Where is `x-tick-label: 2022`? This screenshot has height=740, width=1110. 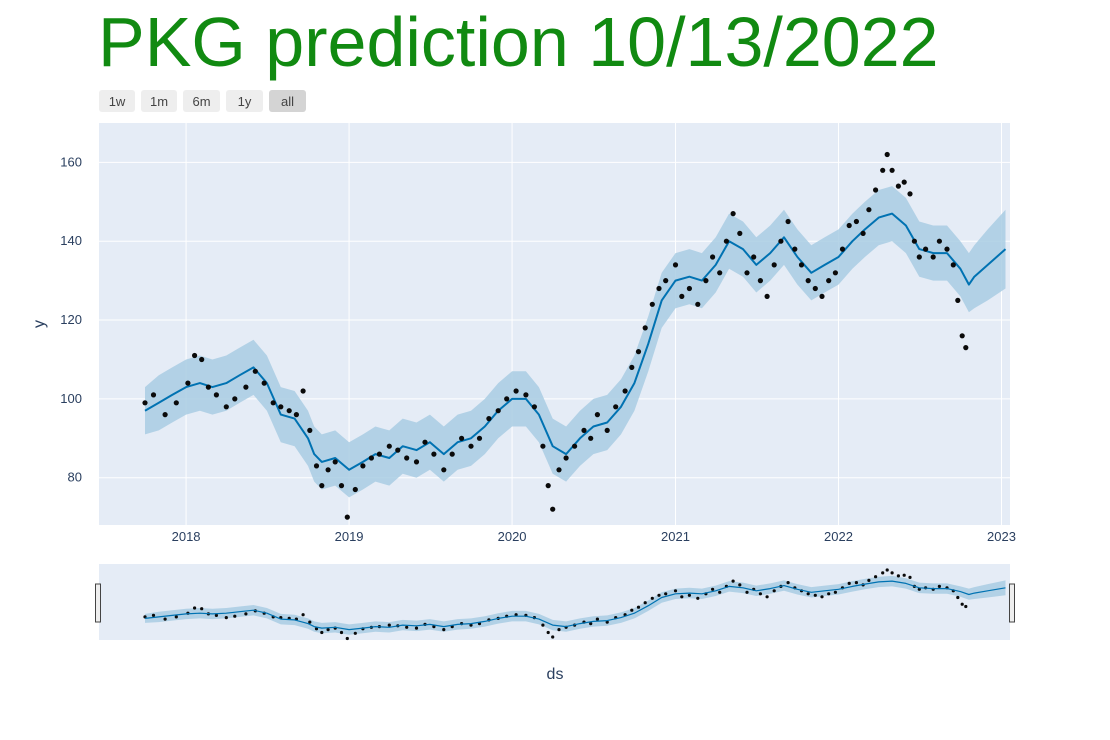 x-tick-label: 2022 is located at coordinates (838, 536).